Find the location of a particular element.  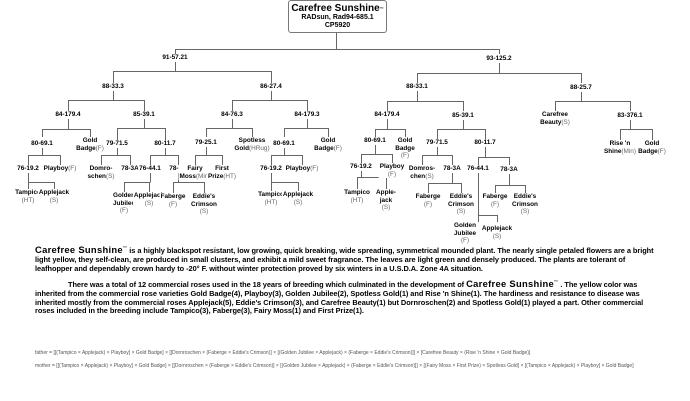

node-name: 84-76.3 is located at coordinates (232, 114).